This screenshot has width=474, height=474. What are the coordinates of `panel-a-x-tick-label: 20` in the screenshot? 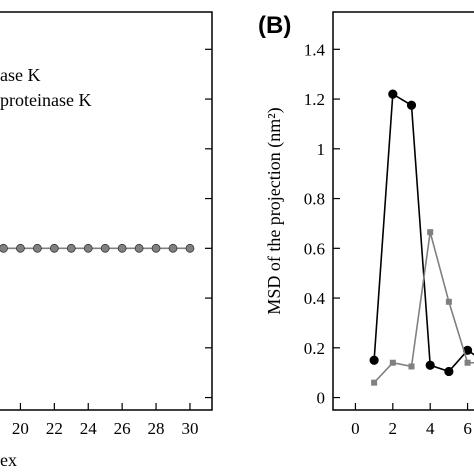 It's located at (20, 428).